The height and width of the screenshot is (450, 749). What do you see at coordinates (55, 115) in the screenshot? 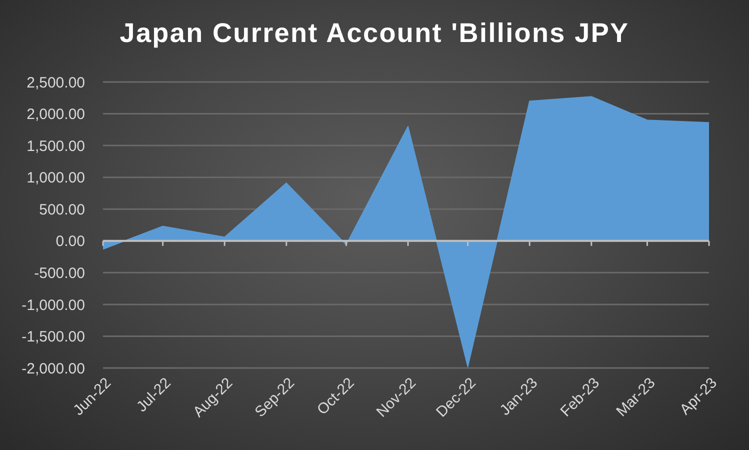
I see `y-tick-label: 2,000.00` at bounding box center [55, 115].